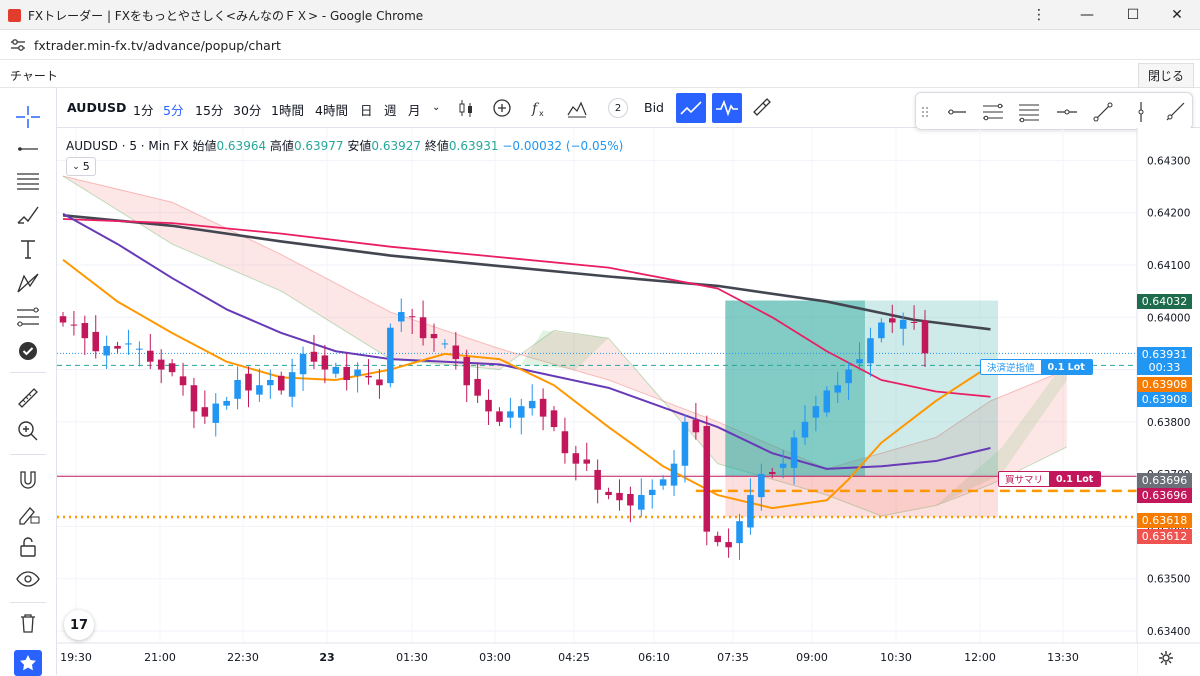 The image size is (1200, 676). Describe the element at coordinates (1133, 15) in the screenshot. I see `maximize-button: ☐` at that location.